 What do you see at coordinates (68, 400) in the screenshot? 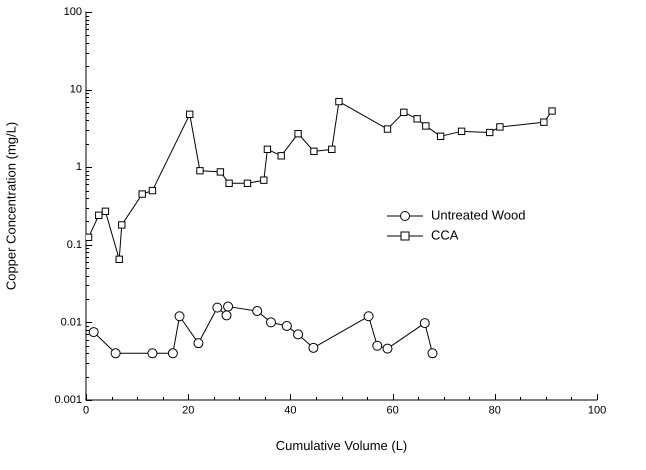
I see `y-tick-label: 0.001` at bounding box center [68, 400].